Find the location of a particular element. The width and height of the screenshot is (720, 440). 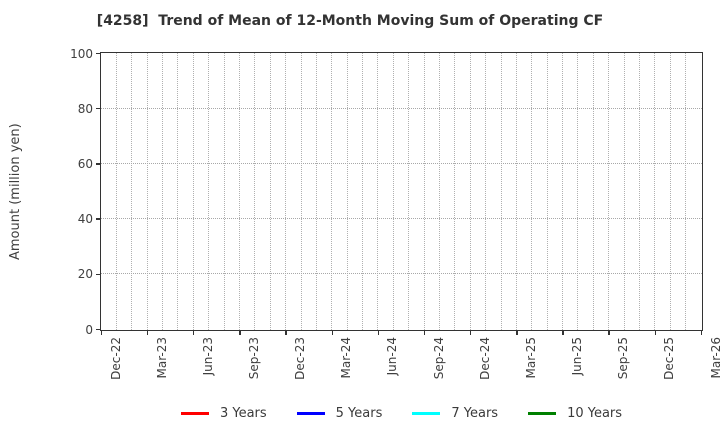

legend-item-5-years: 5 Years is located at coordinates (339, 413).